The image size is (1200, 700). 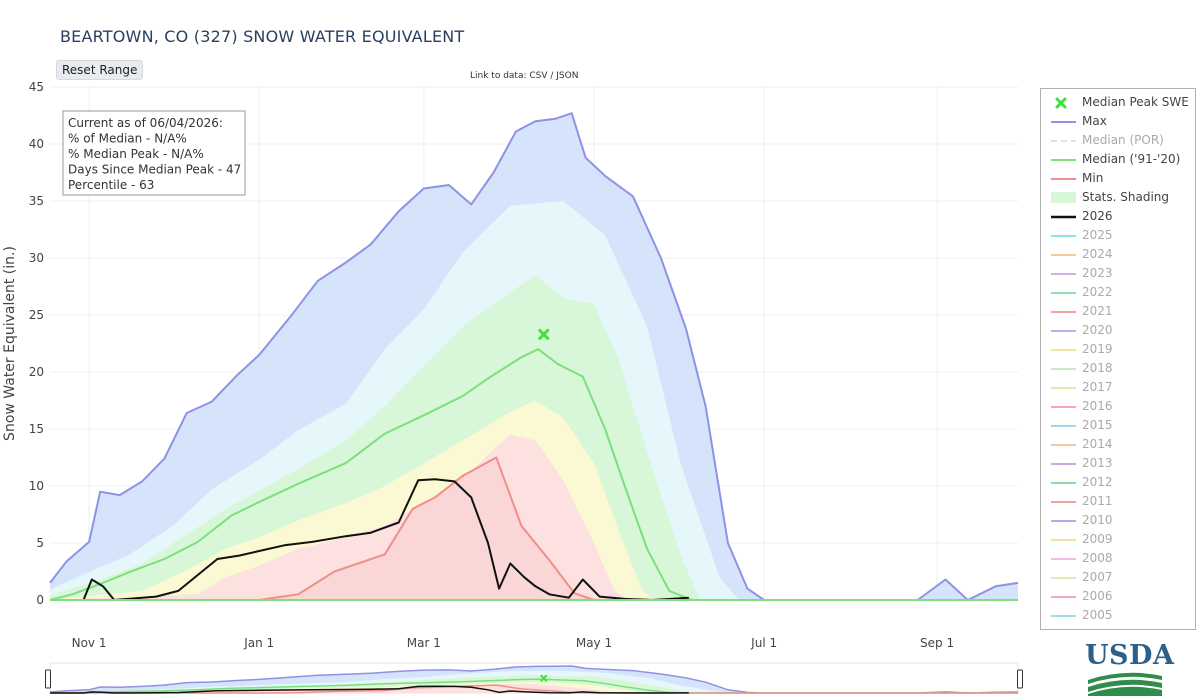 What do you see at coordinates (1125, 684) in the screenshot?
I see `usda-logo-stripes` at bounding box center [1125, 684].